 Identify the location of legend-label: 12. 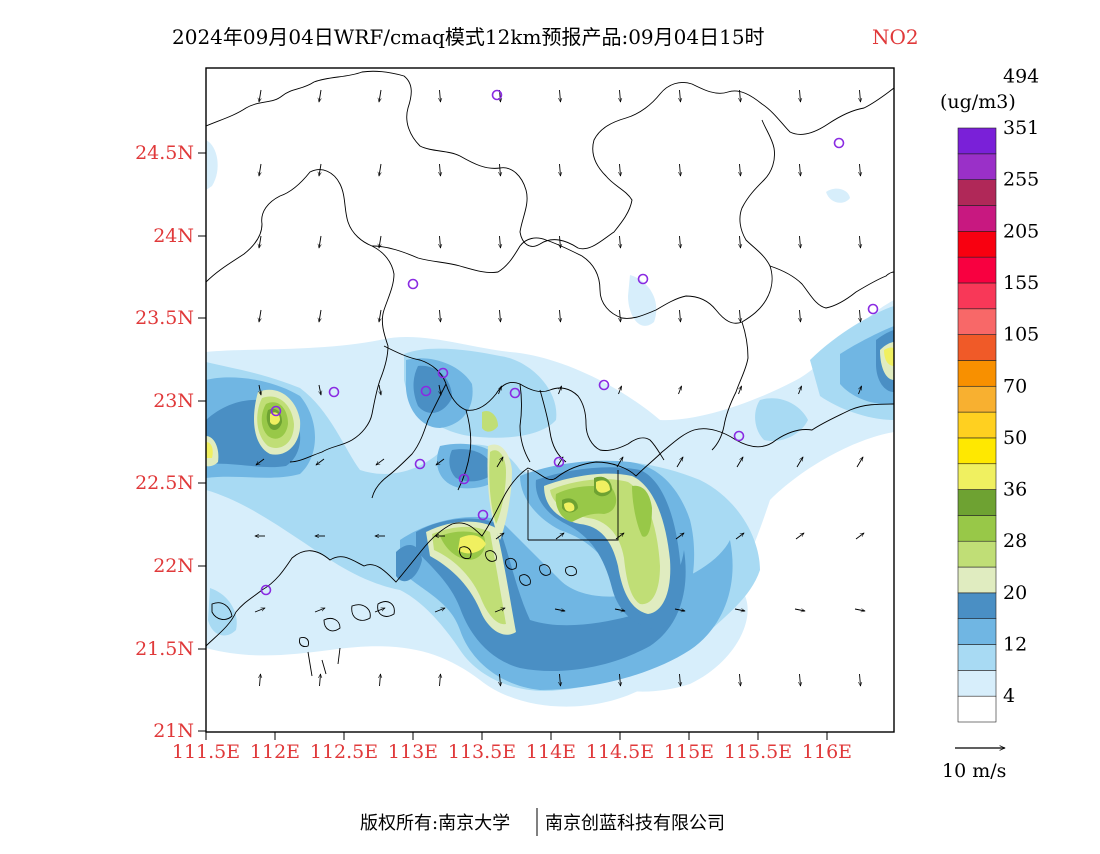
(1015, 645).